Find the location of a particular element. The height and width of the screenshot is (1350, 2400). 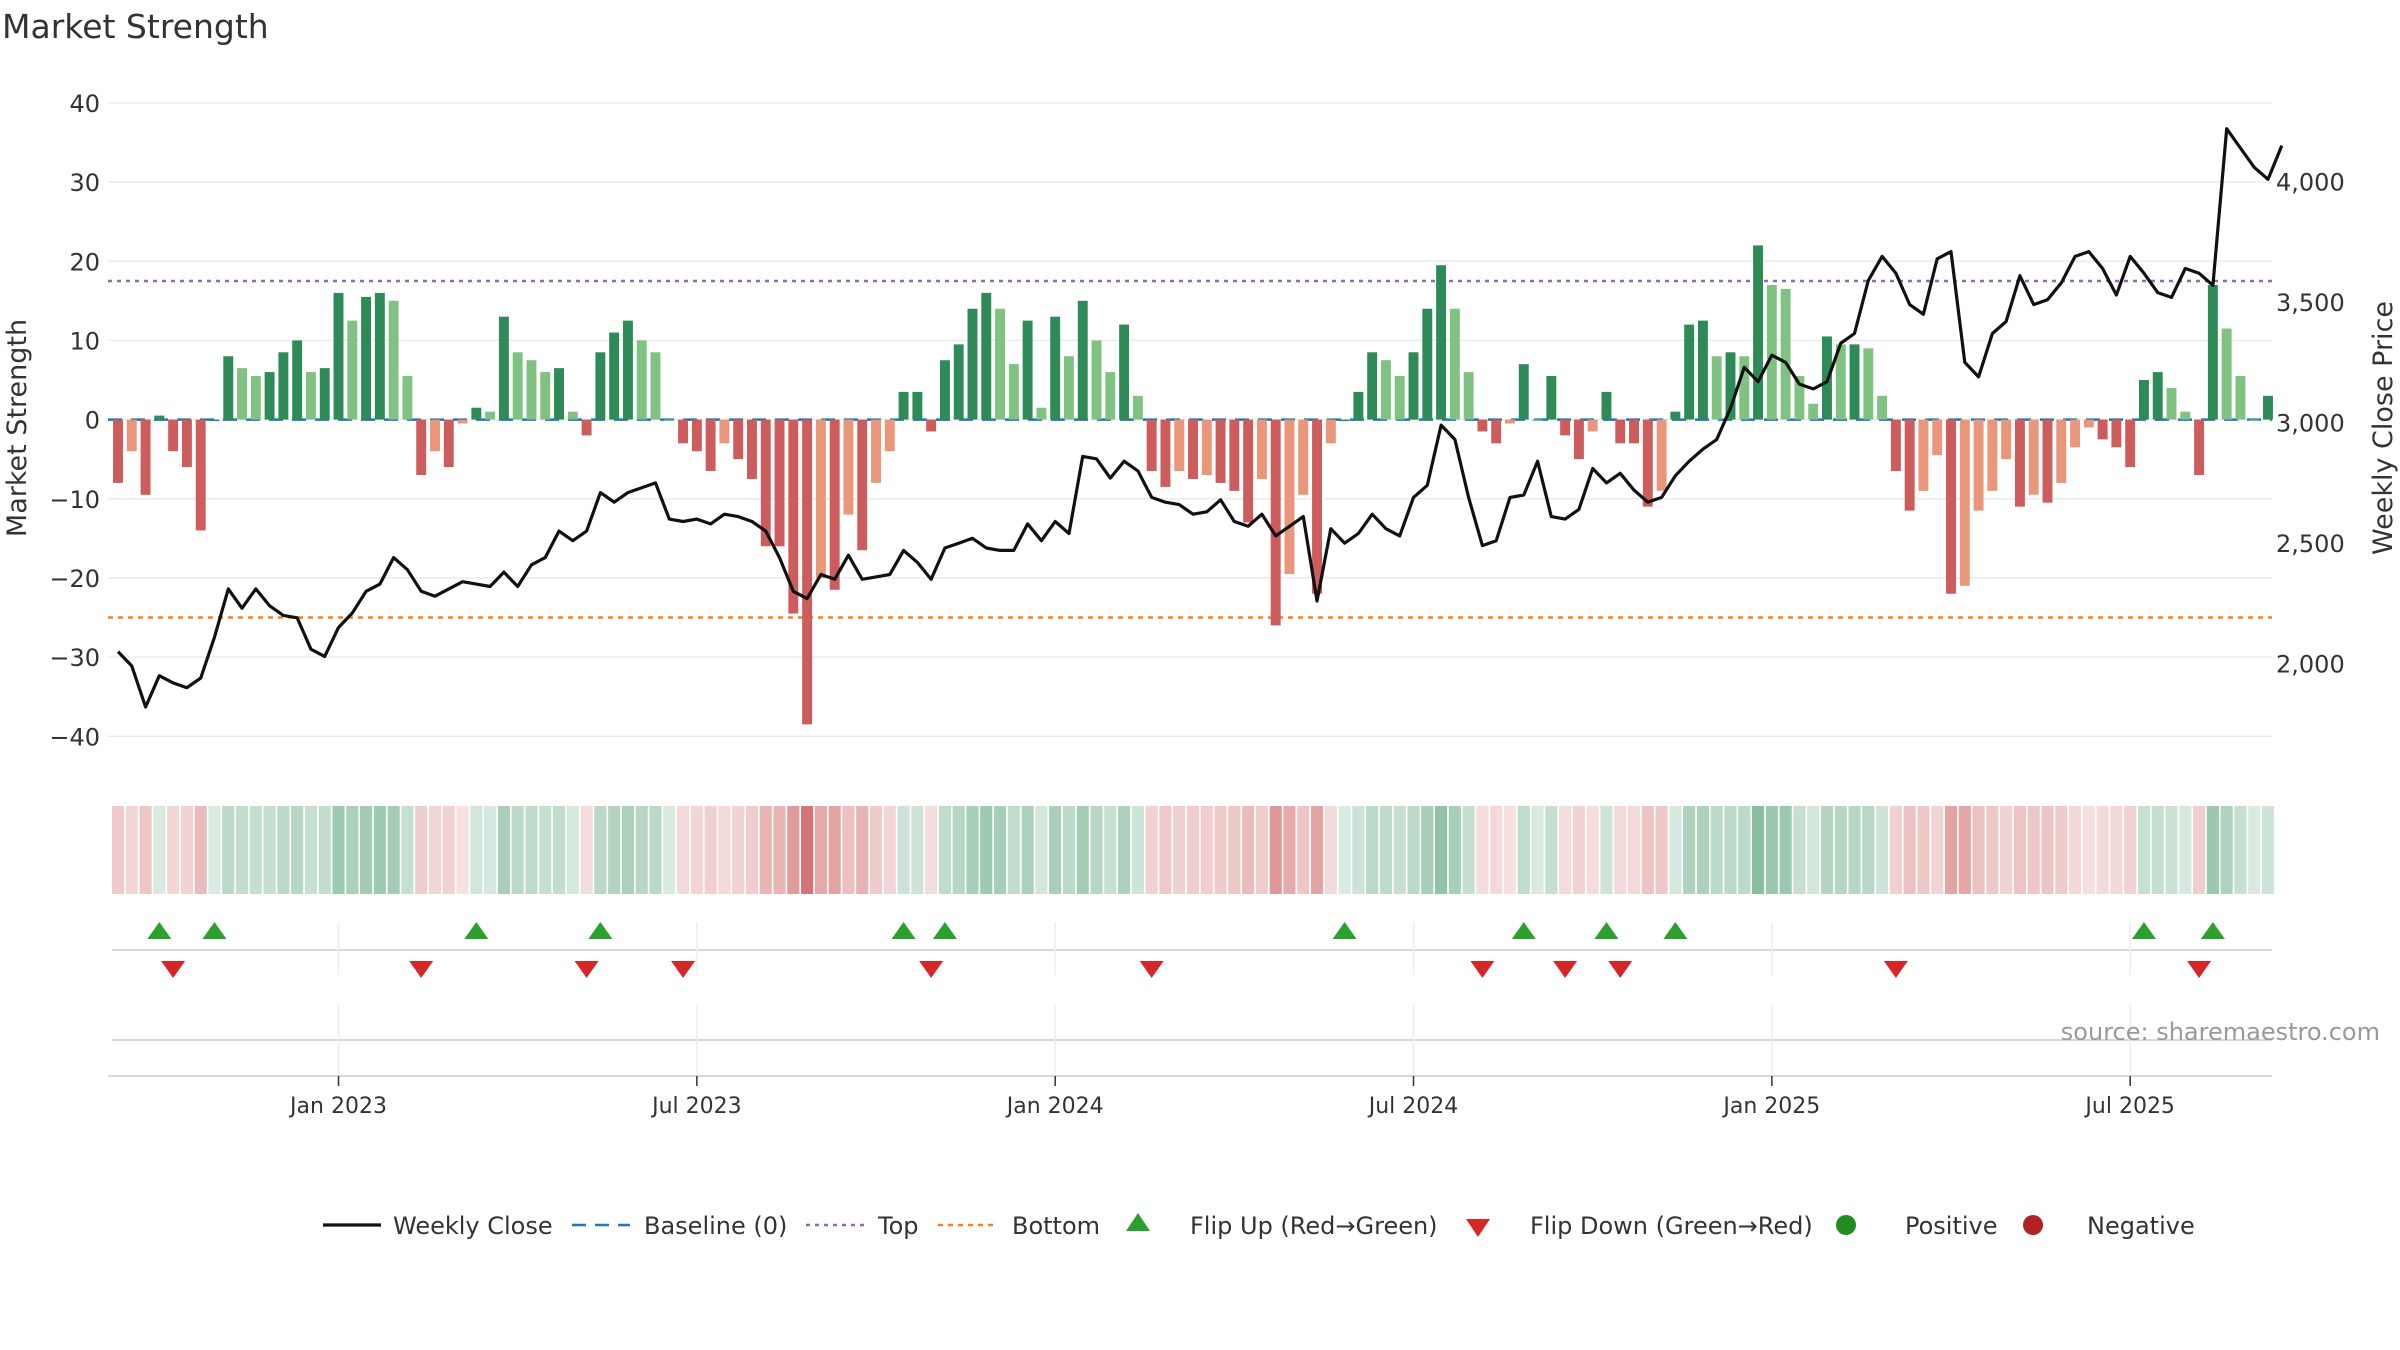

chart-title: Market Strength is located at coordinates (135, 26).